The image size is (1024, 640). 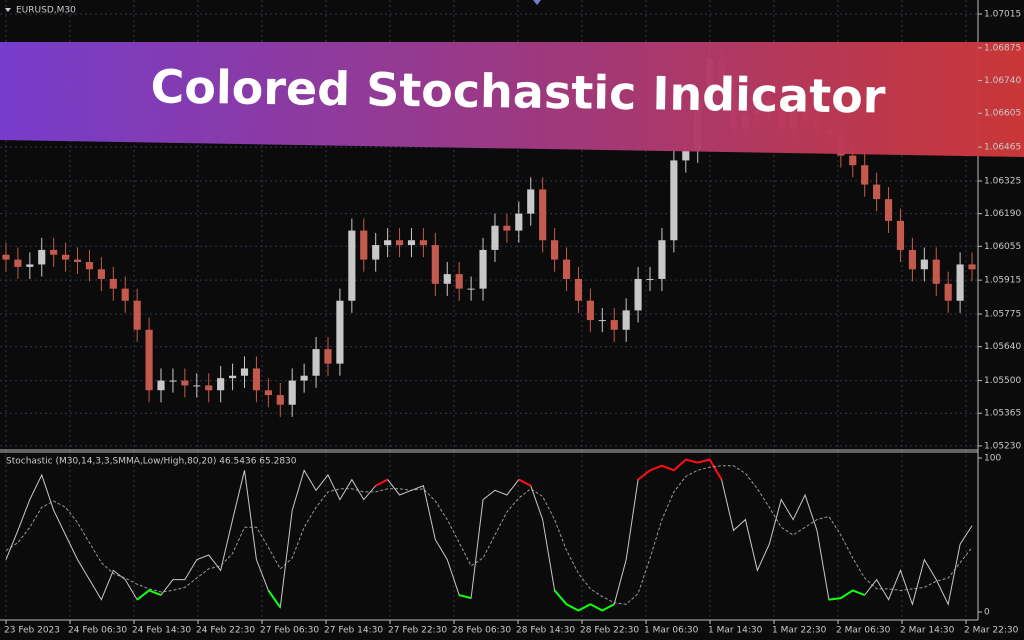 I want to click on x-tick-label: 27 Feb 22:30, so click(x=417, y=631).